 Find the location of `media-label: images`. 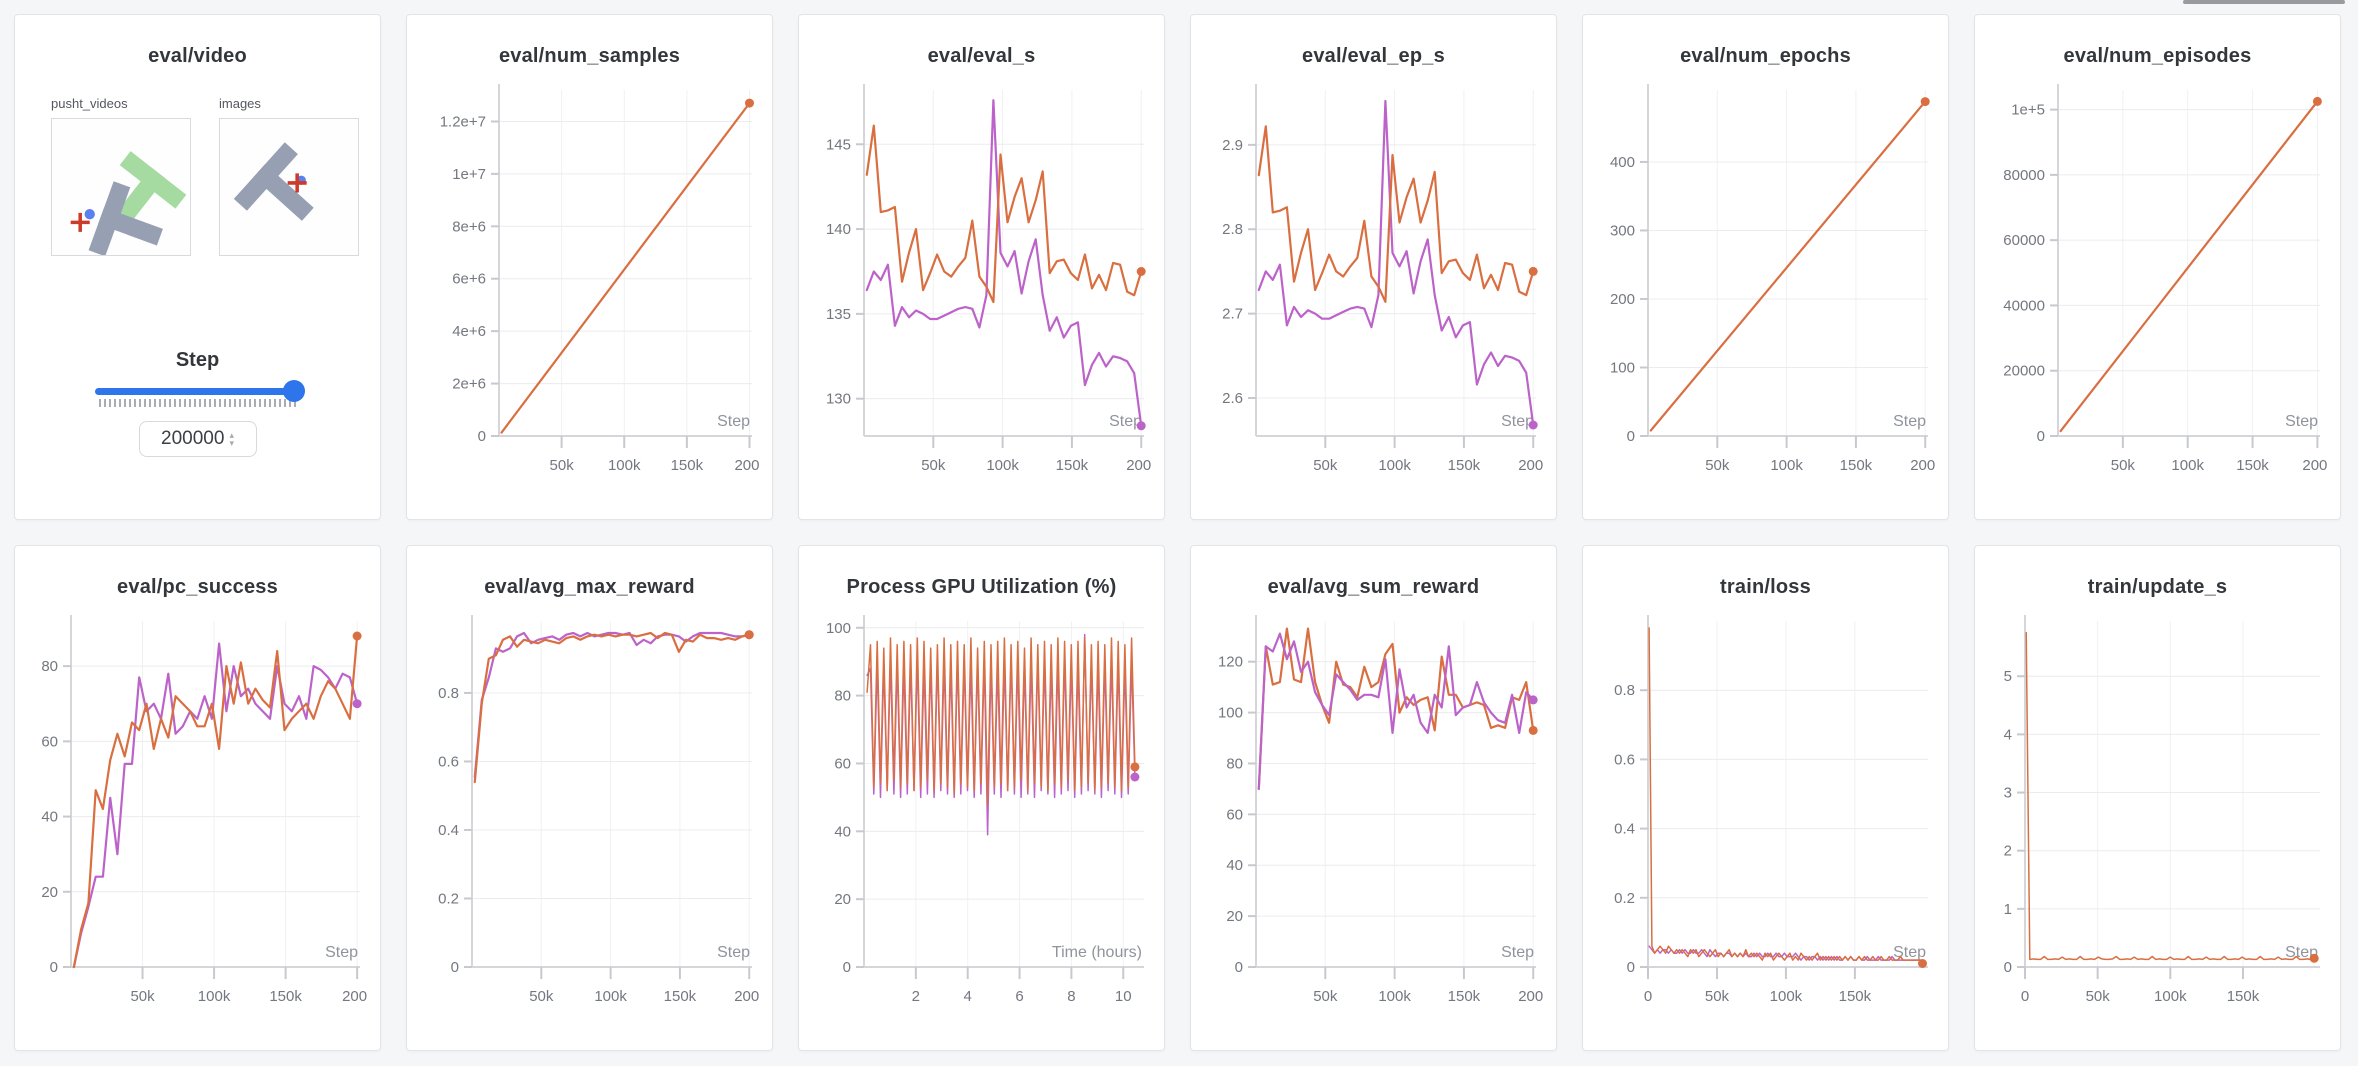

media-label: images is located at coordinates (240, 103).